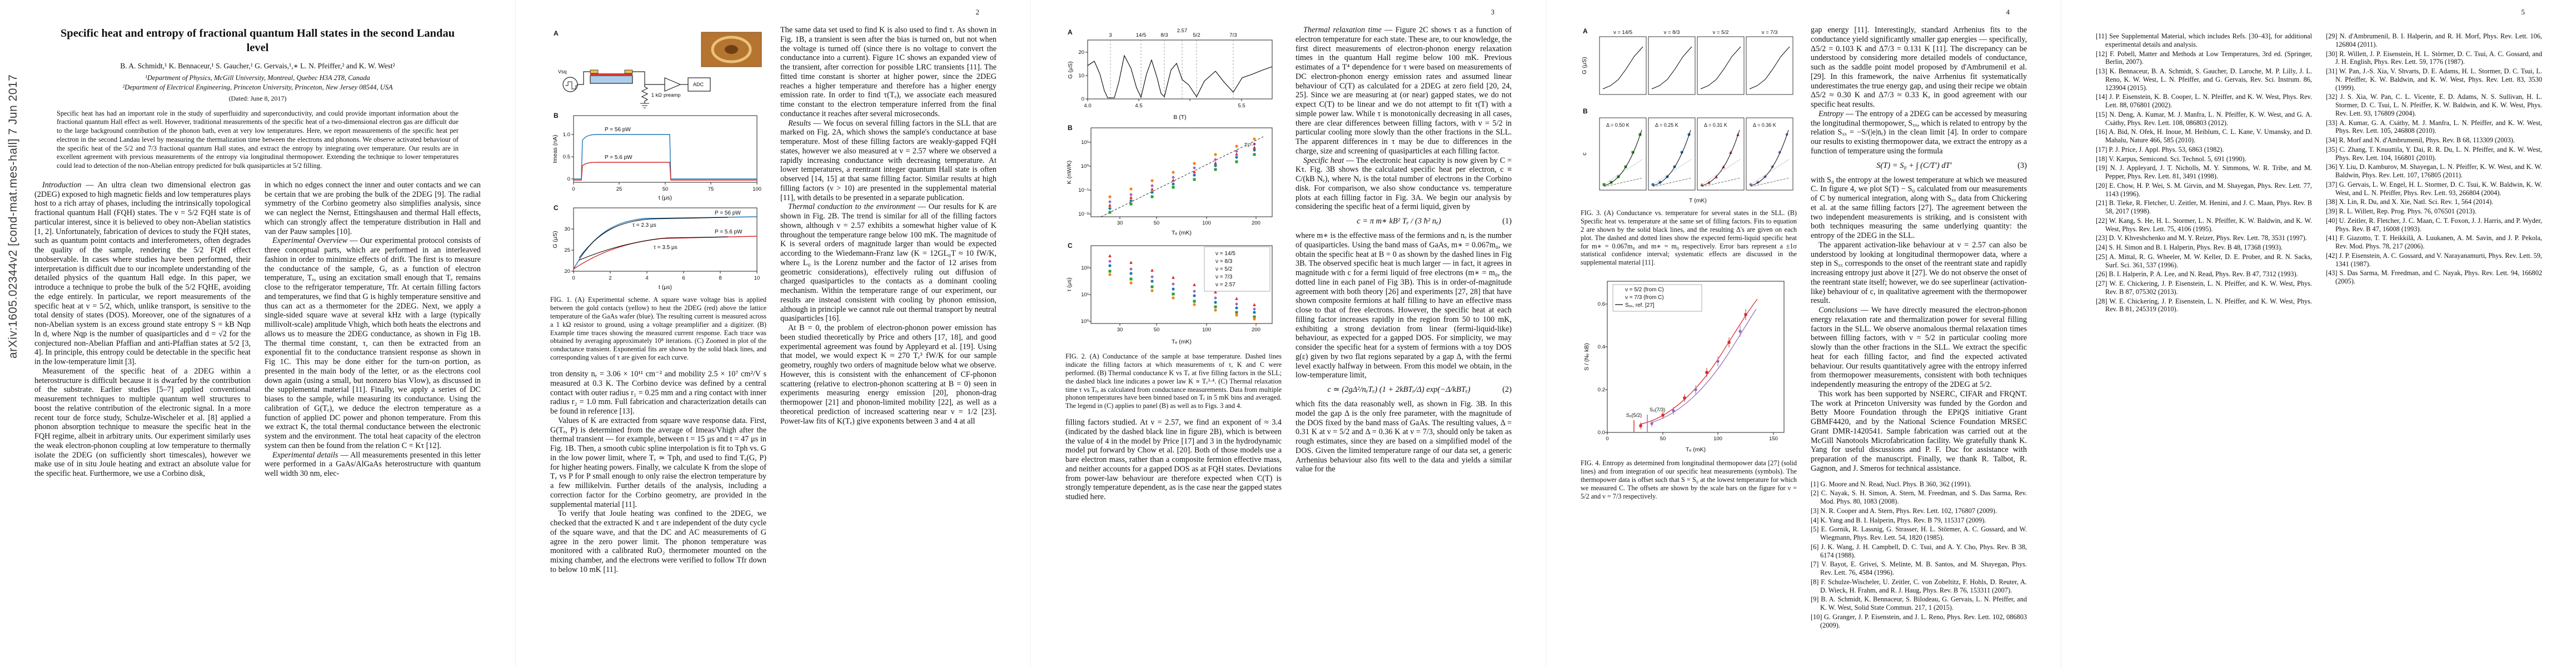 This screenshot has height=667, width=2576. I want to click on fermi-liquid-dotted, so click(1696, 171).